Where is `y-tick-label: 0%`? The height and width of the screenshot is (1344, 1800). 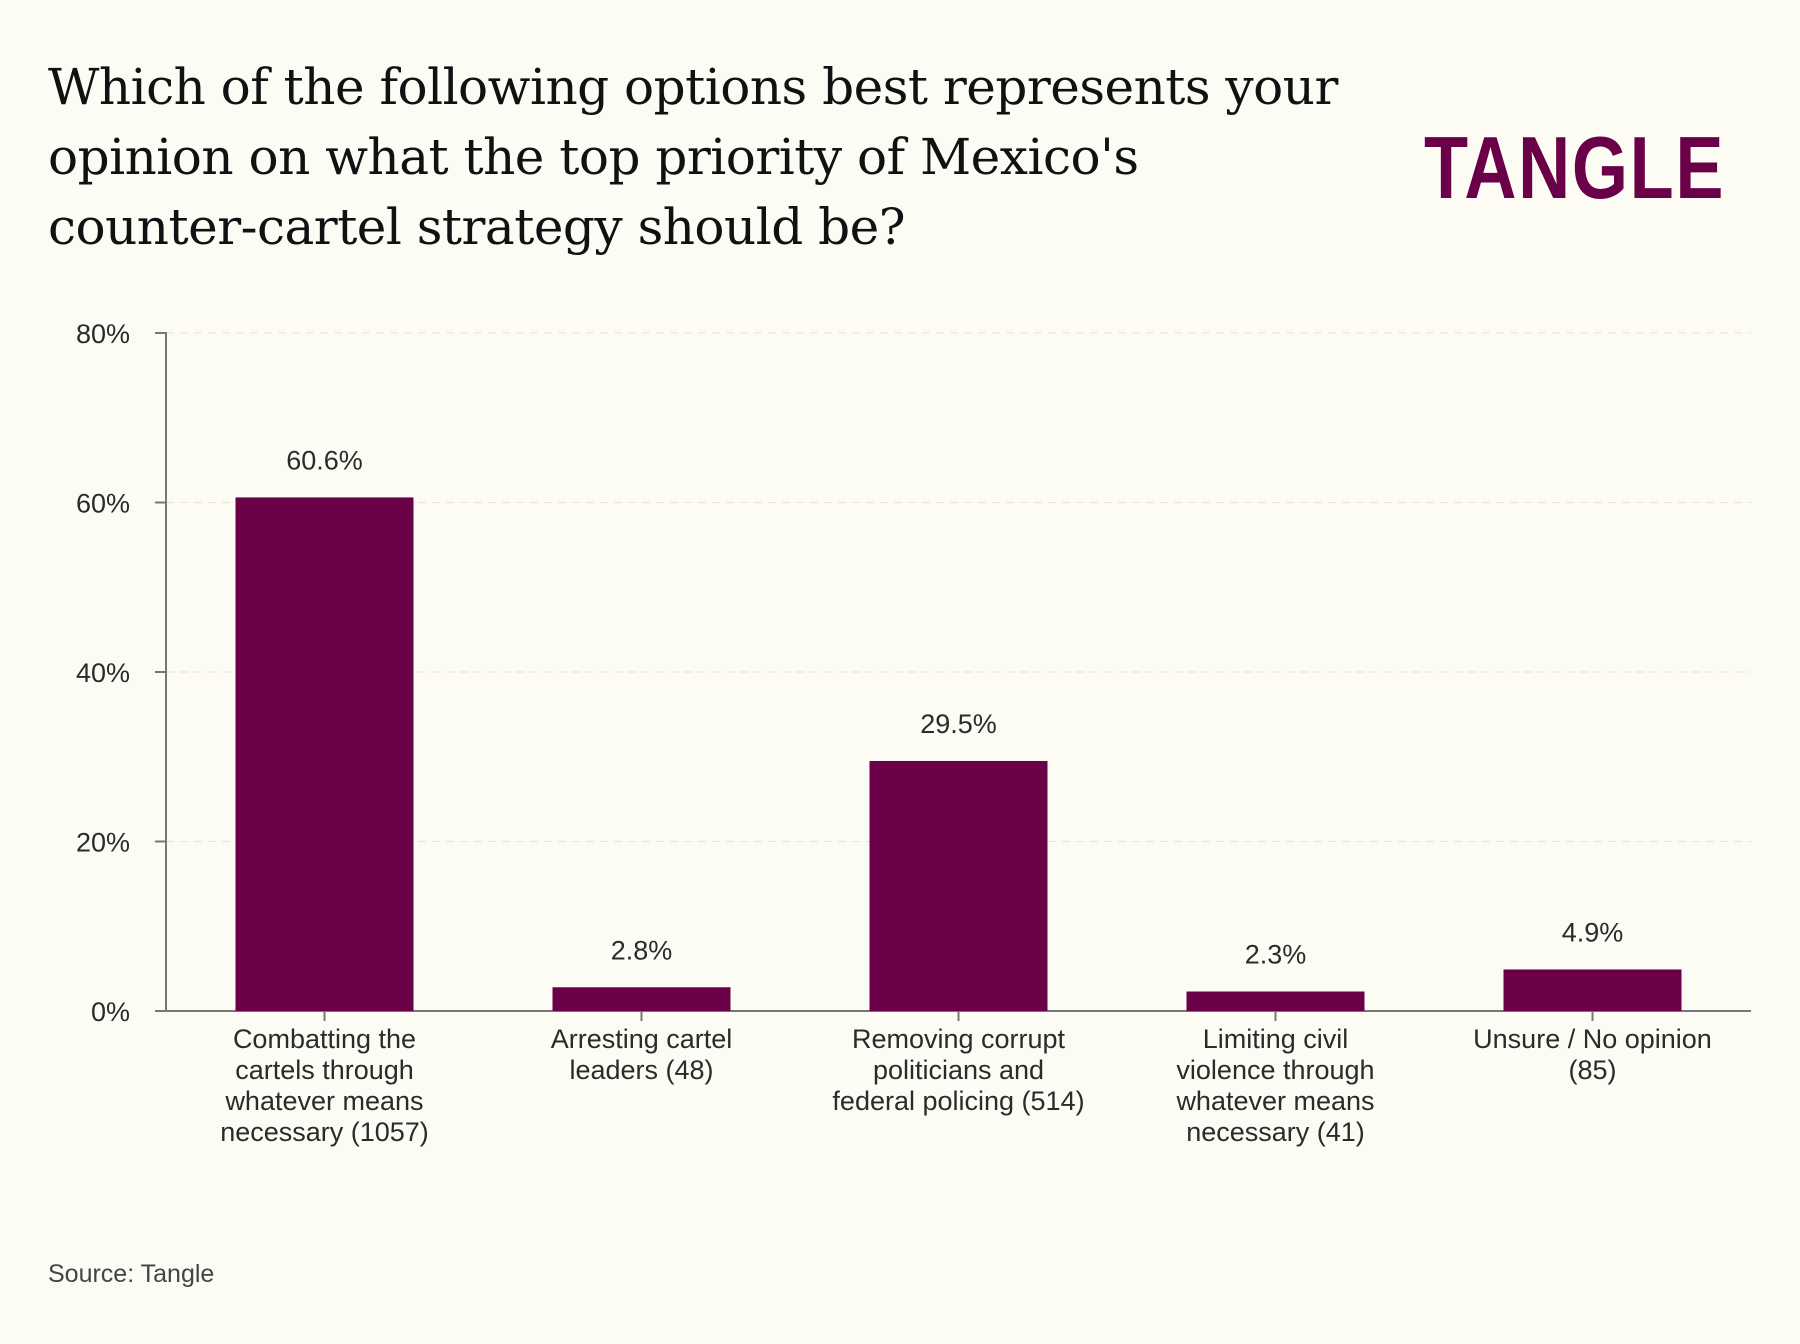 y-tick-label: 0% is located at coordinates (110, 1012).